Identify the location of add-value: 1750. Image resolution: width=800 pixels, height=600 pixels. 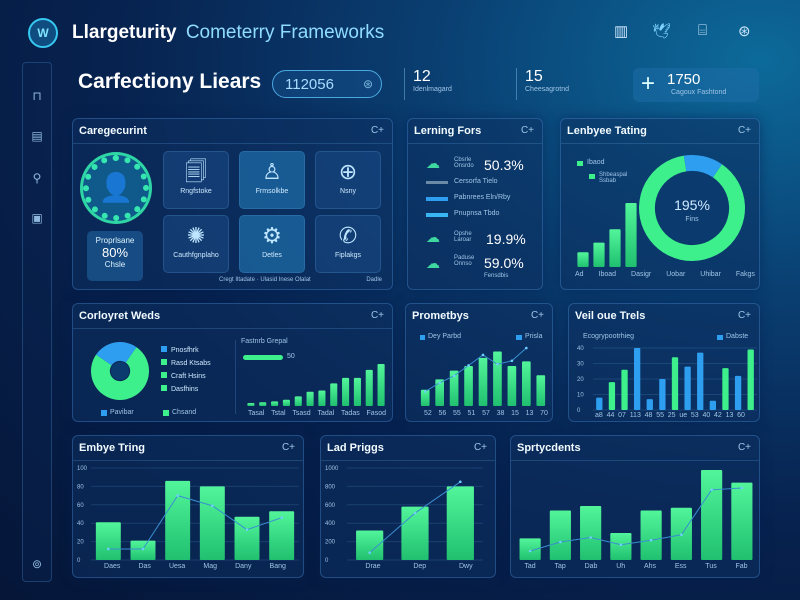
(684, 79).